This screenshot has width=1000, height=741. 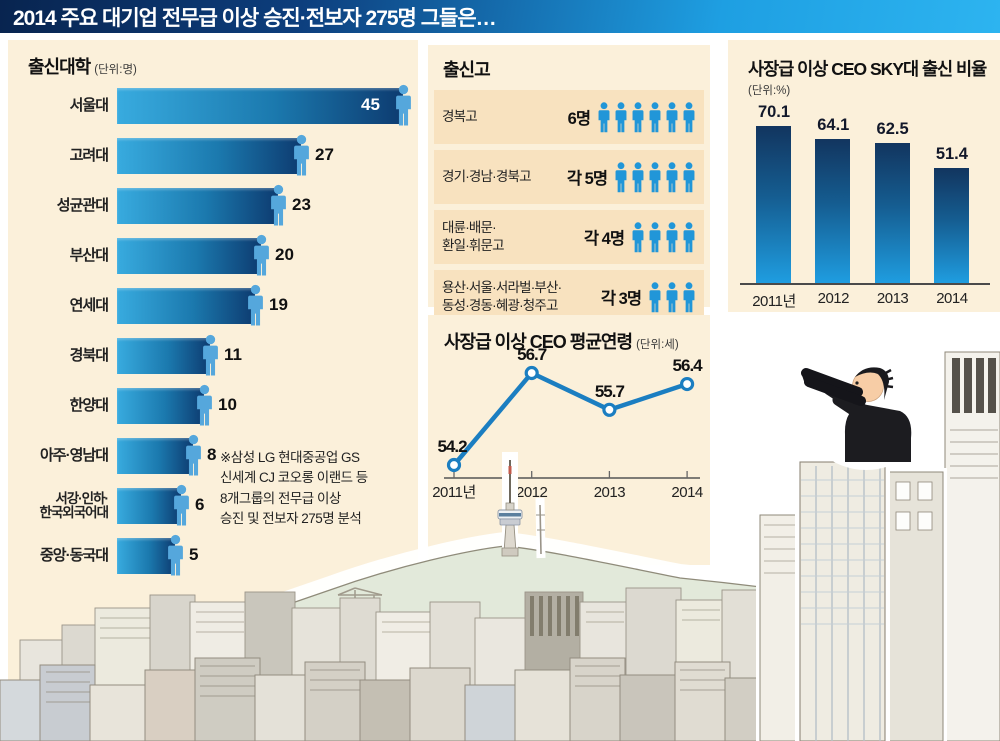 What do you see at coordinates (568, 423) in the screenshot?
I see `ceo-age-line-chart: 54.2 56.7 55.7 56.4 2011년 2012 2013 2014` at bounding box center [568, 423].